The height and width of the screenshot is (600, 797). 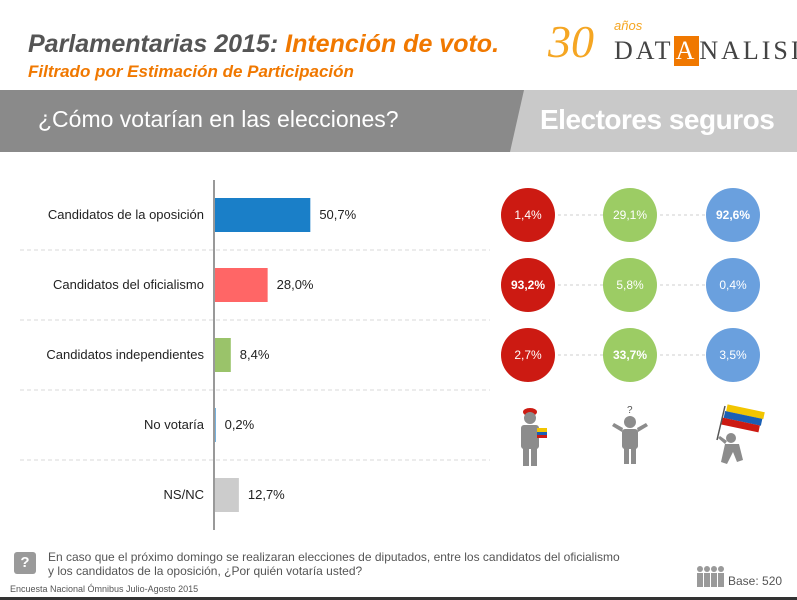 I want to click on page-title-accent: Intención de voto., so click(x=392, y=44).